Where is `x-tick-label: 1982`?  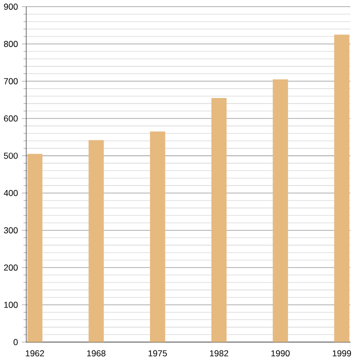 x-tick-label: 1982 is located at coordinates (219, 353).